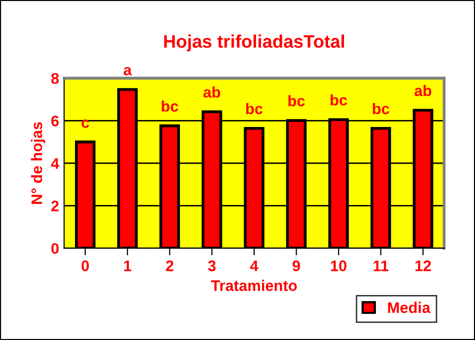 The width and height of the screenshot is (475, 340). I want to click on annotation: a, so click(128, 71).